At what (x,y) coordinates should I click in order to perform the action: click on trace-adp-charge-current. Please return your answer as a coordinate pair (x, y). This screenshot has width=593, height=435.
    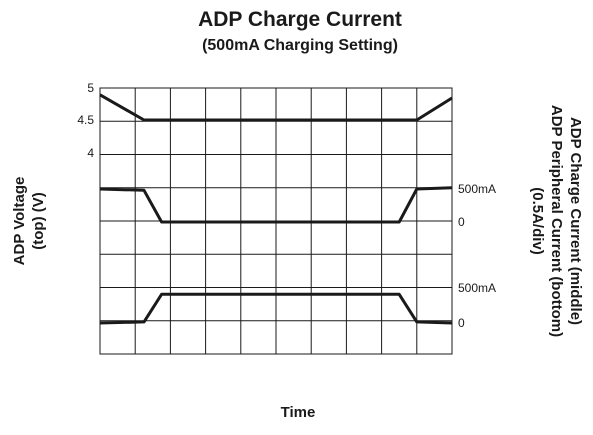
    Looking at the image, I should click on (276, 205).